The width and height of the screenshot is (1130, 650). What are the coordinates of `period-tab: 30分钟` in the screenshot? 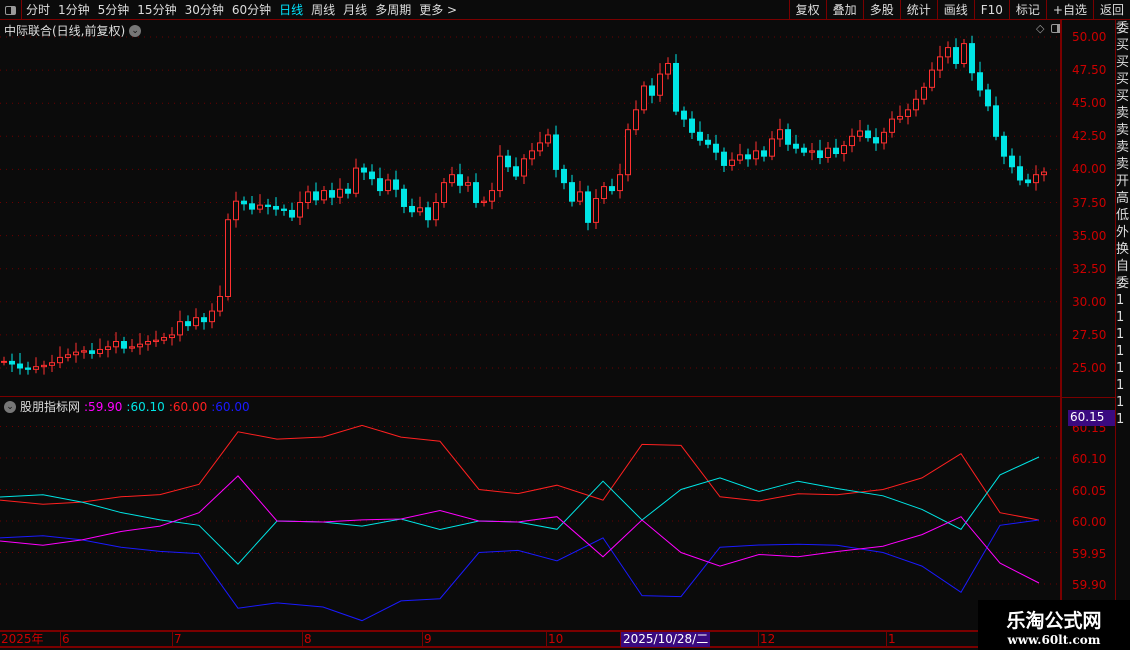 It's located at (204, 10).